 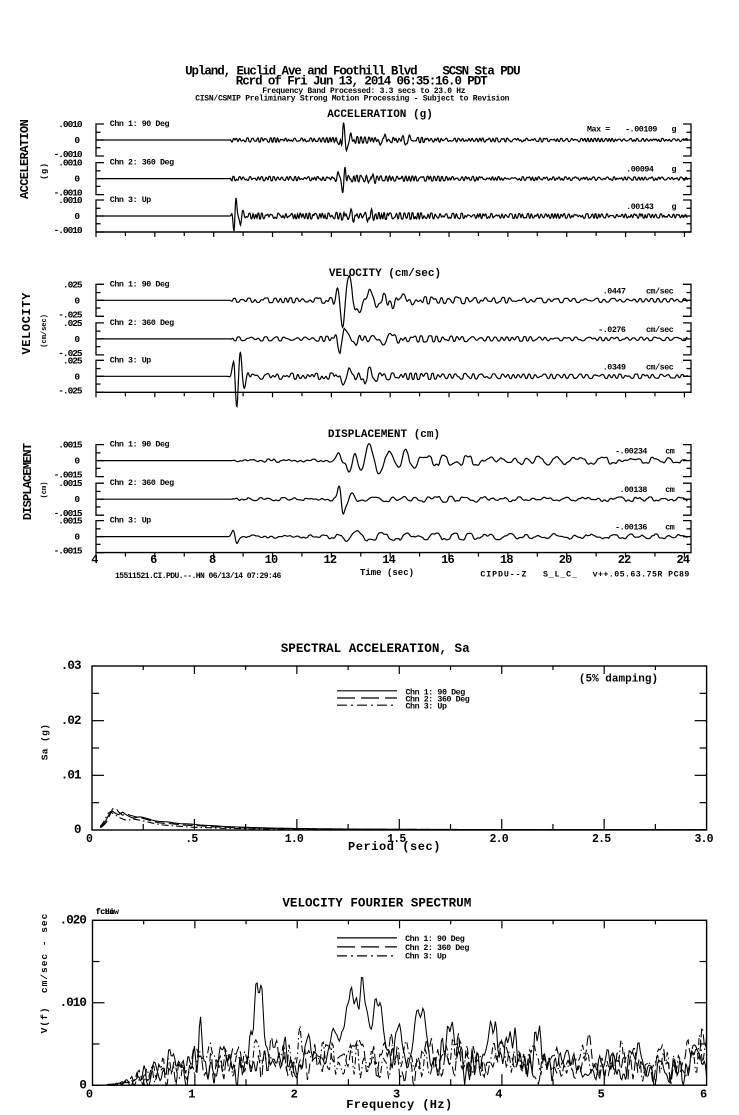 What do you see at coordinates (28, 481) in the screenshot?
I see `svg-text: DISPLACEMENT` at bounding box center [28, 481].